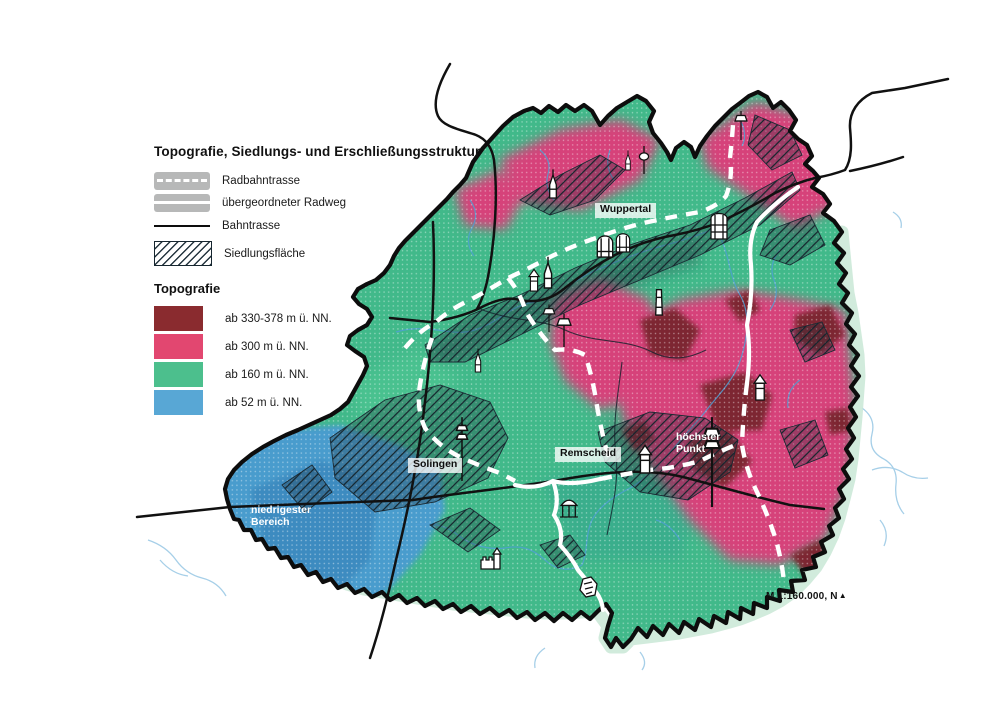 The image size is (1000, 707). I want to click on legend-label: ab 52 m ü. NN., so click(264, 402).